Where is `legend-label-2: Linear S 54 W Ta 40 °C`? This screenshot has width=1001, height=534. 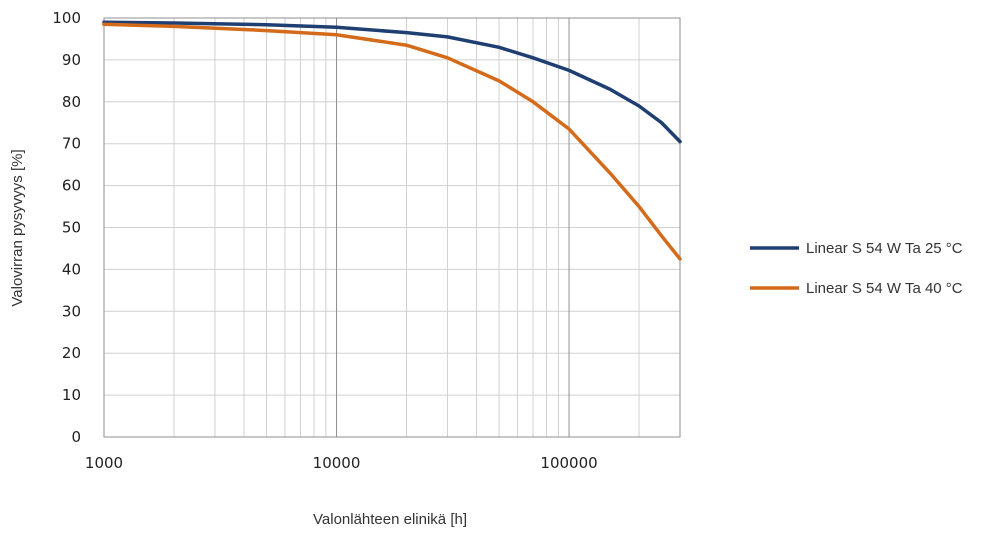
legend-label-2: Linear S 54 W Ta 40 °C is located at coordinates (884, 288).